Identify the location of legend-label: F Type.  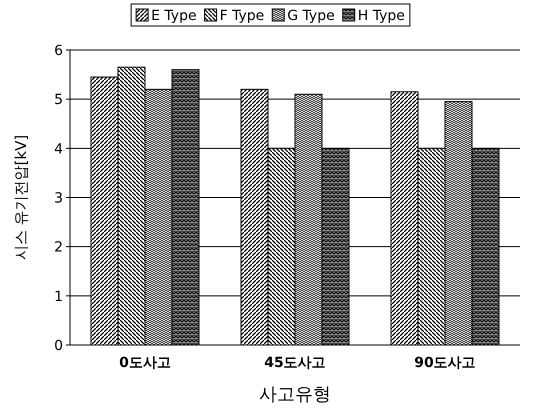
(242, 16).